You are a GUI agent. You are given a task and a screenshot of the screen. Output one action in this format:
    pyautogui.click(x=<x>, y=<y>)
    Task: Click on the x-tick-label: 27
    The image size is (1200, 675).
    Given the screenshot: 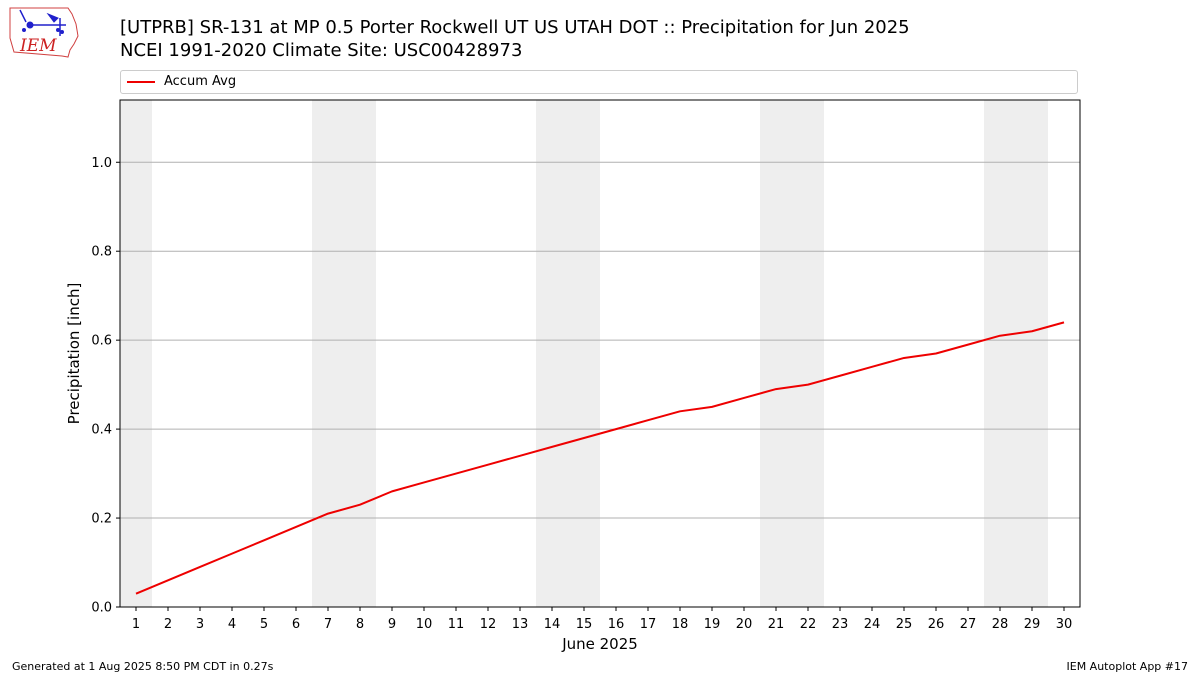 What is the action you would take?
    pyautogui.click(x=968, y=624)
    